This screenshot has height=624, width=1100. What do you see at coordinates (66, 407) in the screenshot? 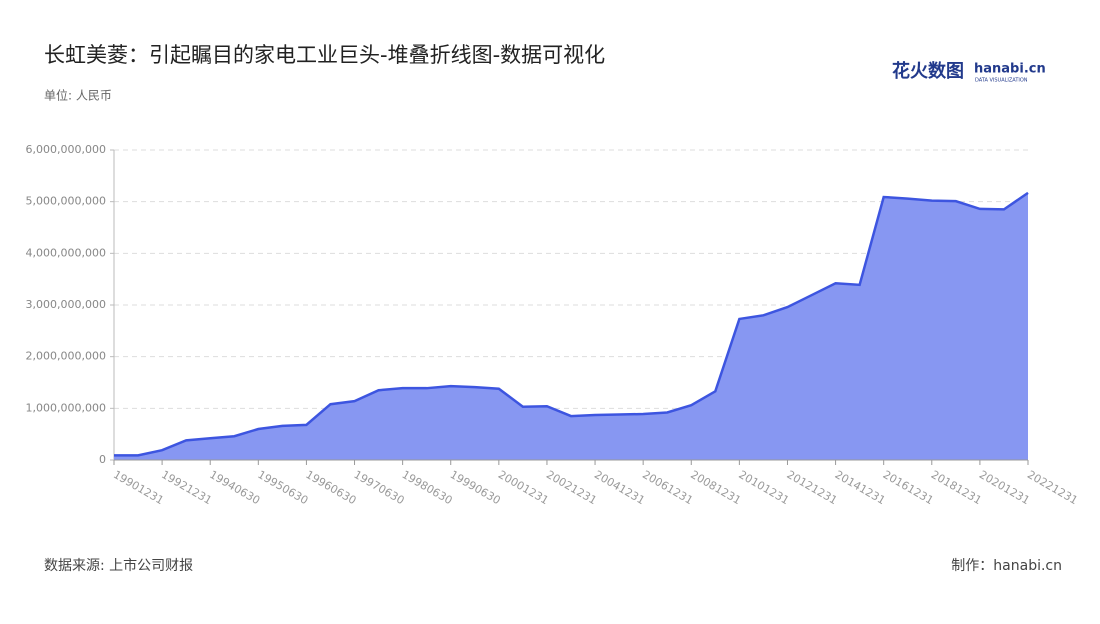
I see `y-tick-label: 1,000,000,000` at bounding box center [66, 407].